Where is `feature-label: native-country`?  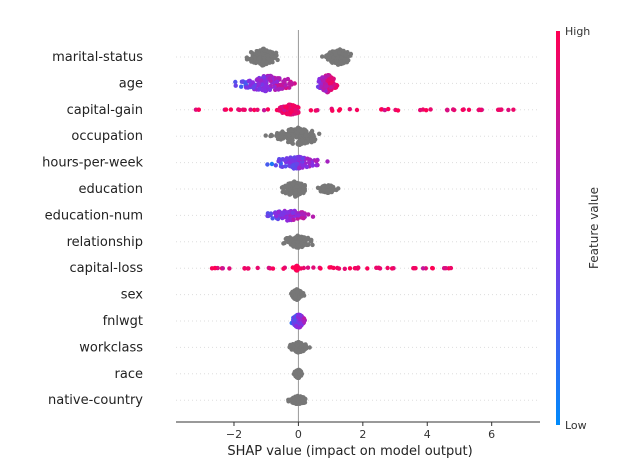
feature-label: native-country is located at coordinates (95, 400).